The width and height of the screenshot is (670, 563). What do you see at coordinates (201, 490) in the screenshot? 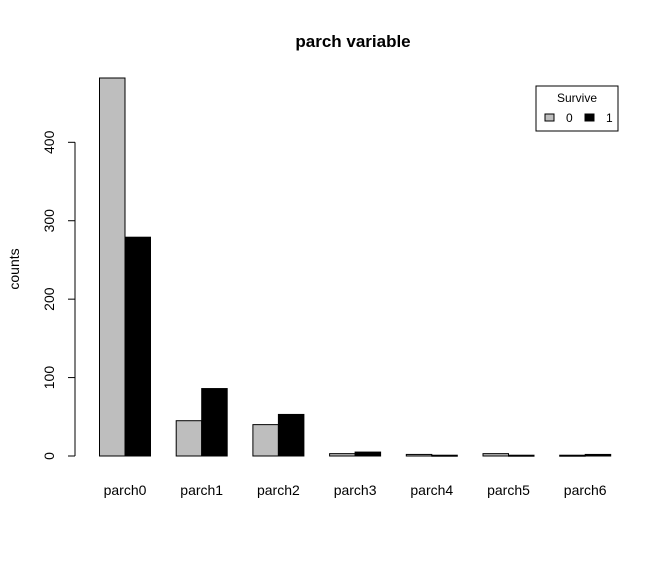
I see `x-tick-label: parch1` at bounding box center [201, 490].